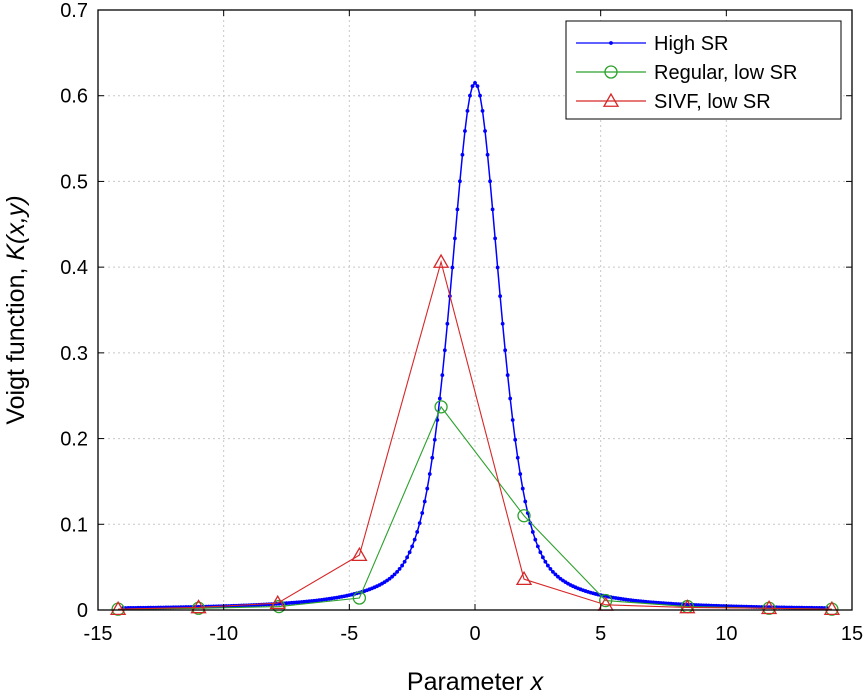 The height and width of the screenshot is (695, 867). I want to click on x-tick-label: -5, so click(349, 634).